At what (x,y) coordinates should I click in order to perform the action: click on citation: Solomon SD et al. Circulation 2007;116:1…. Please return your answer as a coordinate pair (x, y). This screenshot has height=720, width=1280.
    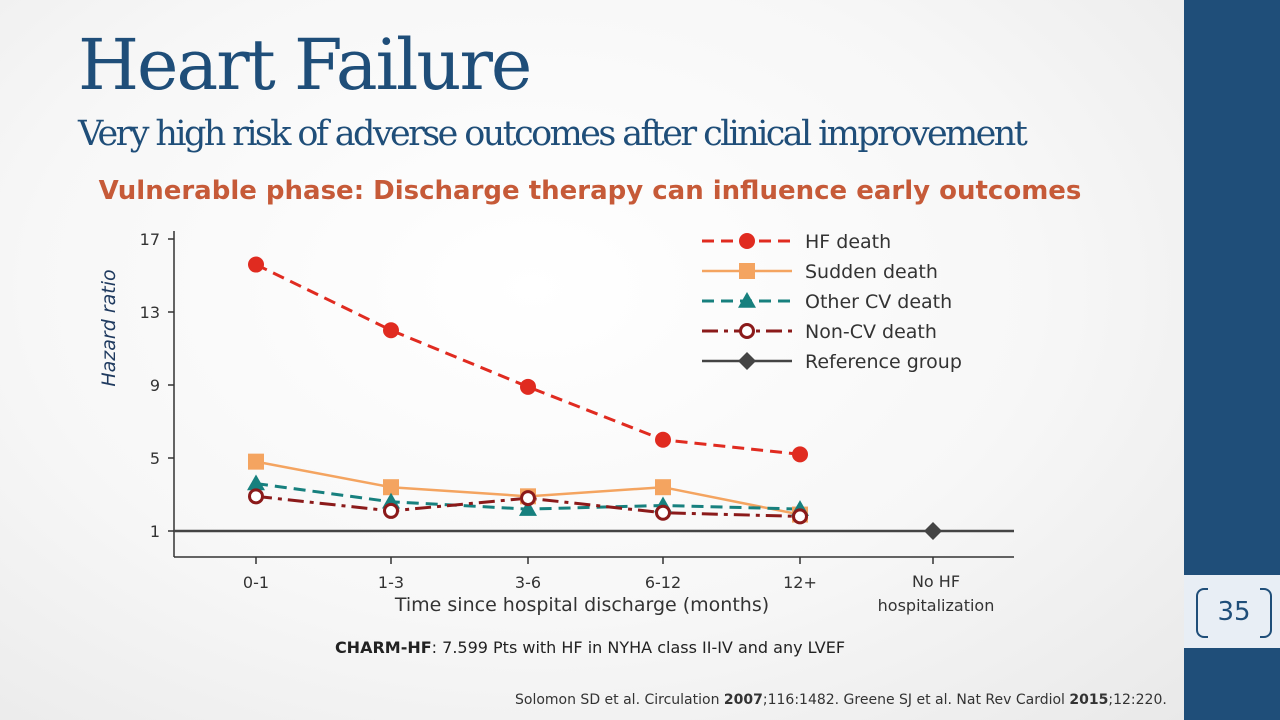
    Looking at the image, I should click on (845, 700).